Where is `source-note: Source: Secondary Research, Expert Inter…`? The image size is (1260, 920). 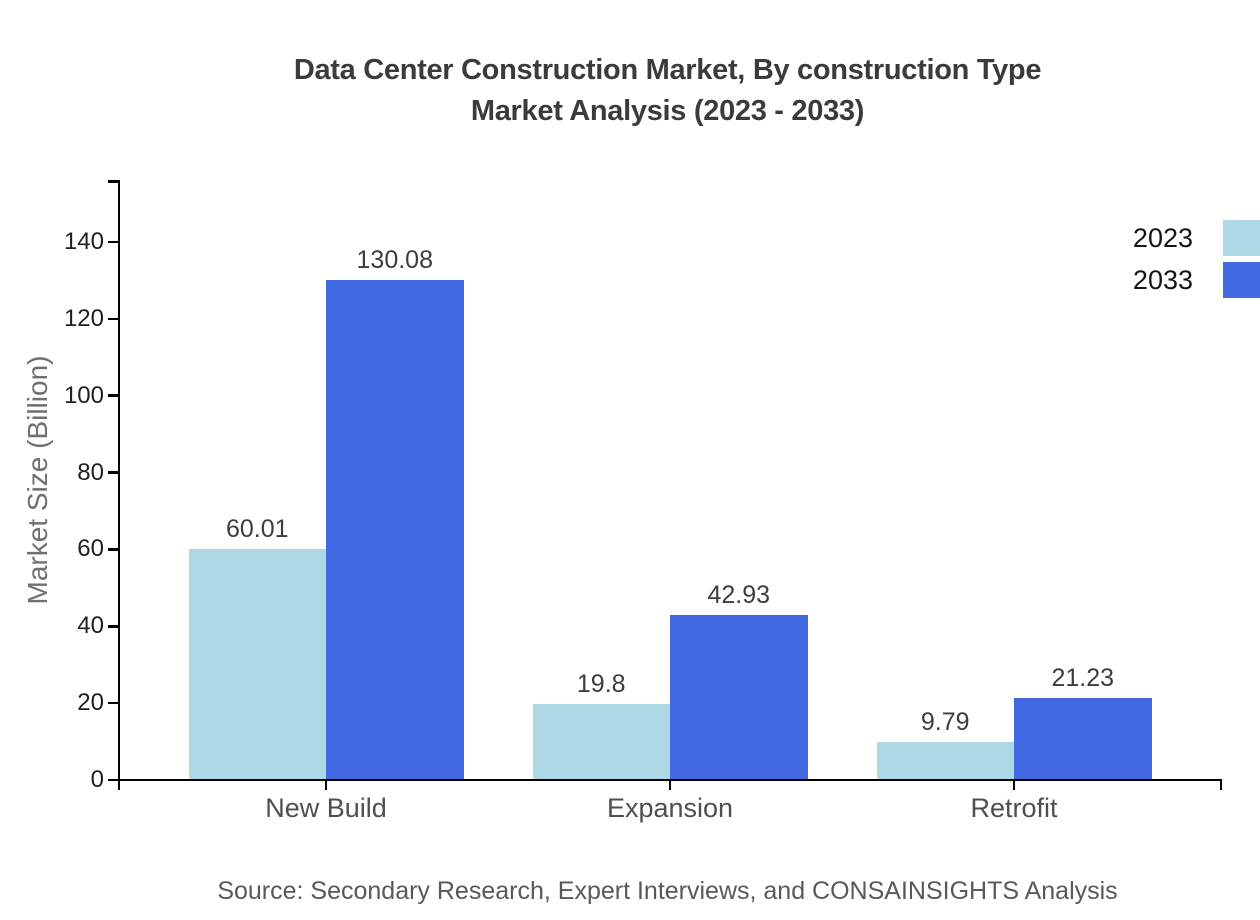 source-note: Source: Secondary Research, Expert Inter… is located at coordinates (667, 891).